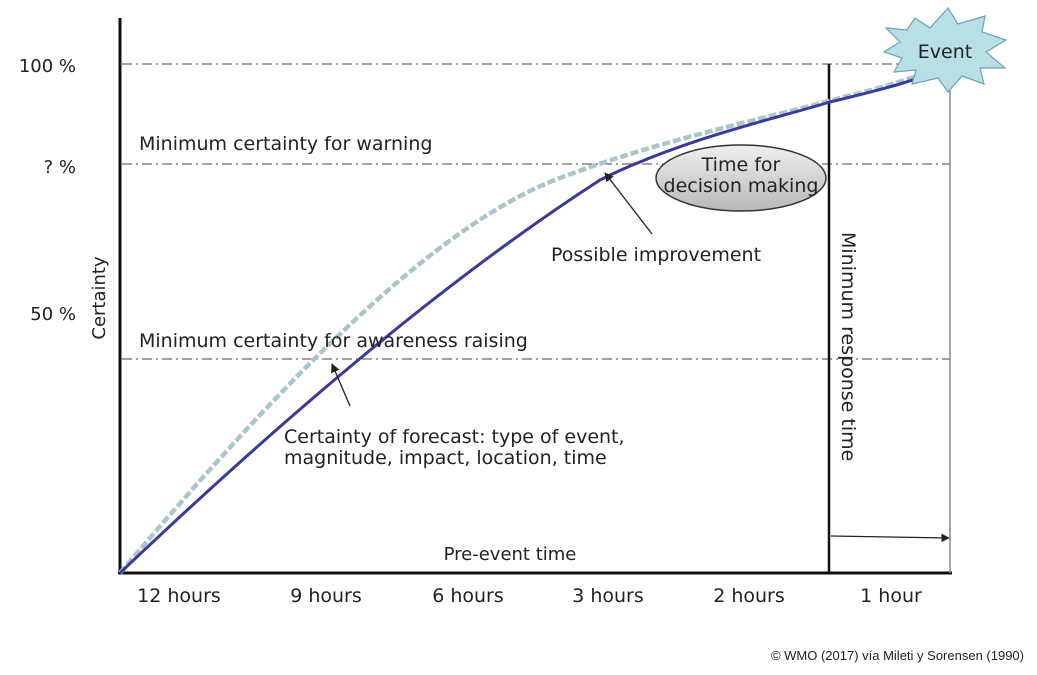  Describe the element at coordinates (891, 596) in the screenshot. I see `x-tick-1-hour: 1 hour` at that location.